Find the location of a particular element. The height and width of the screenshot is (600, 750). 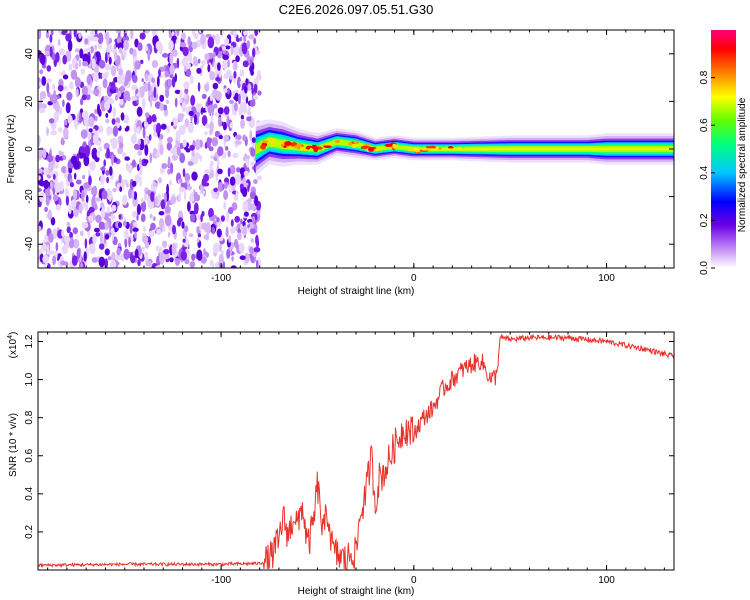

x-tick-label: -100 is located at coordinates (221, 580).